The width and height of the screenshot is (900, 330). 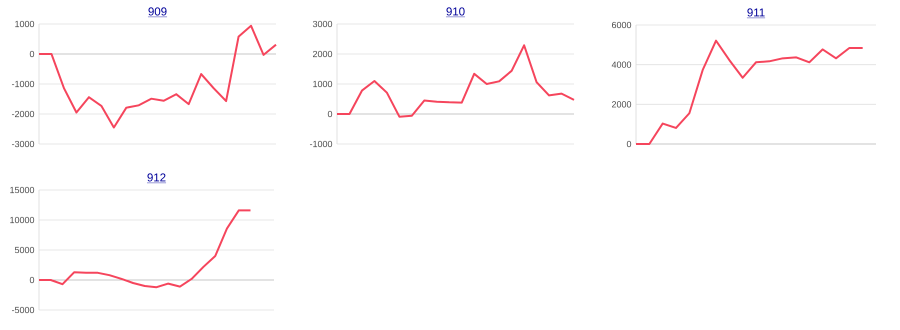 I want to click on chart-title: 911, so click(x=756, y=12).